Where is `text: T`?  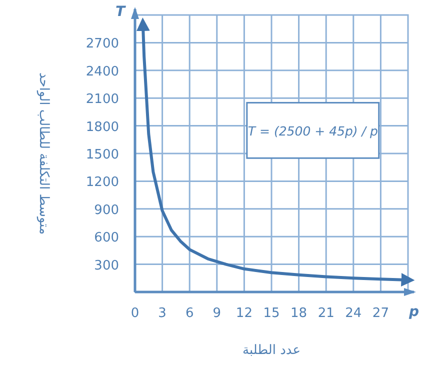 text: T is located at coordinates (120, 12).